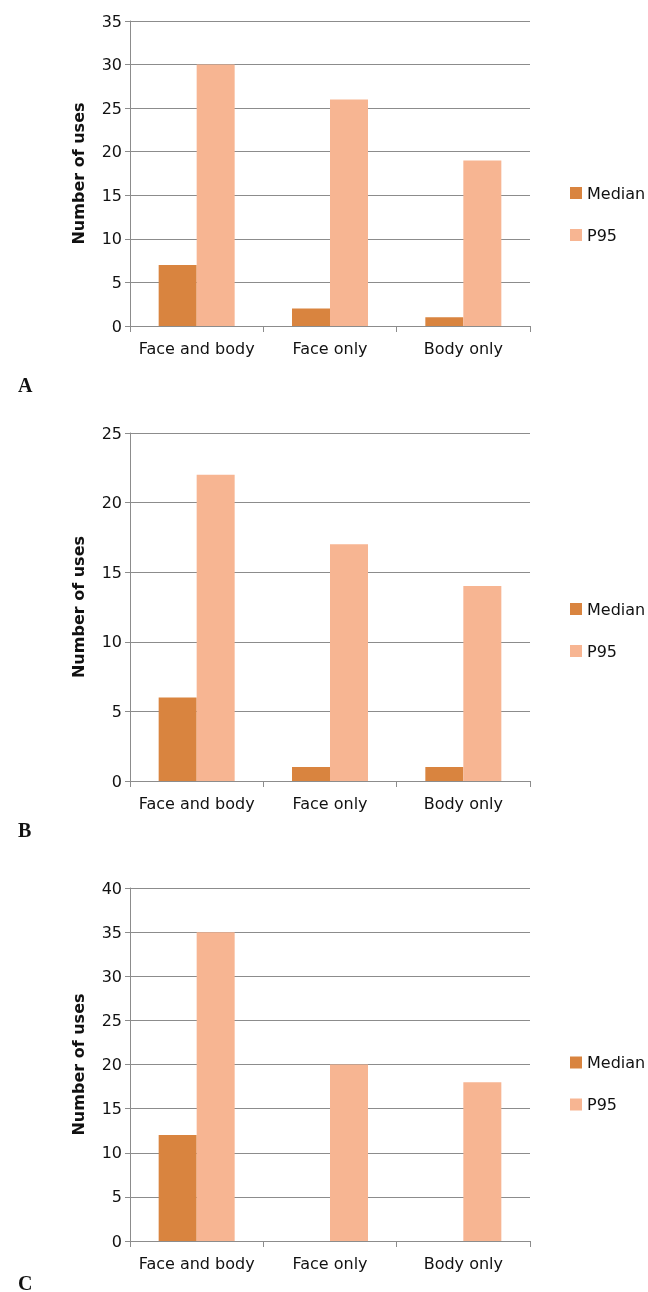 This screenshot has width=648, height=1292. Describe the element at coordinates (25, 385) in the screenshot. I see `text: A` at that location.